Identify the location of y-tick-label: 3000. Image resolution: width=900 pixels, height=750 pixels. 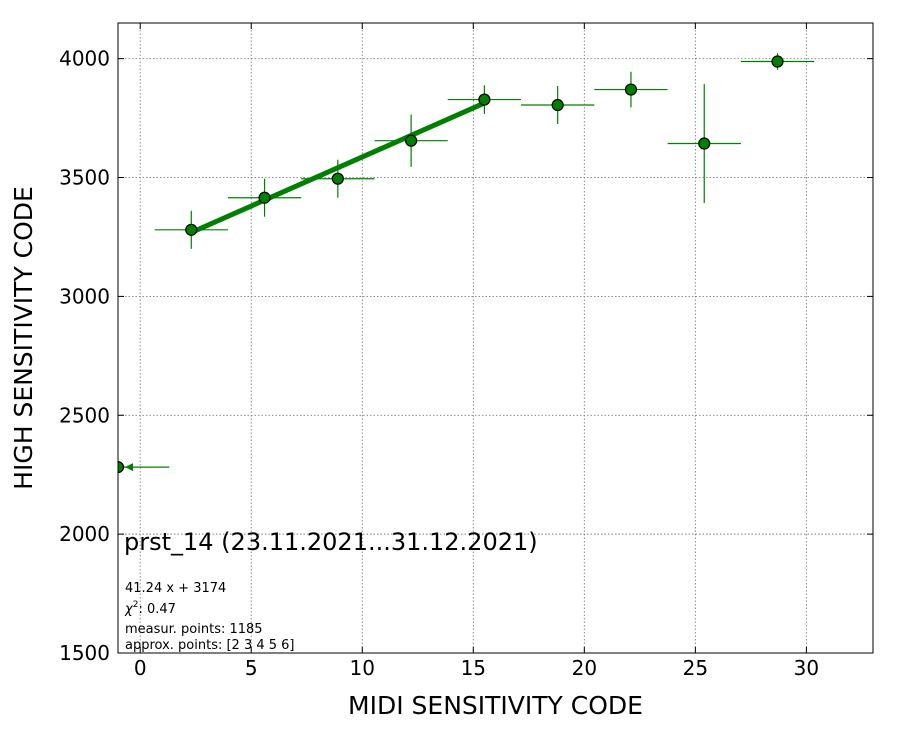
(84, 296).